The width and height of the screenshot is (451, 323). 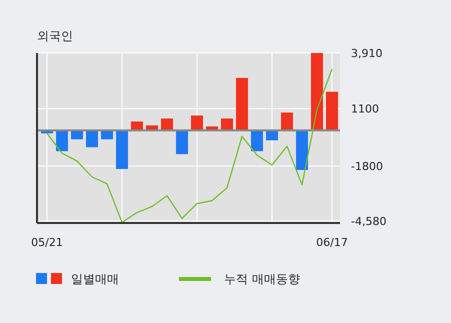 What do you see at coordinates (367, 167) in the screenshot?
I see `y-tick-label: -1800` at bounding box center [367, 167].